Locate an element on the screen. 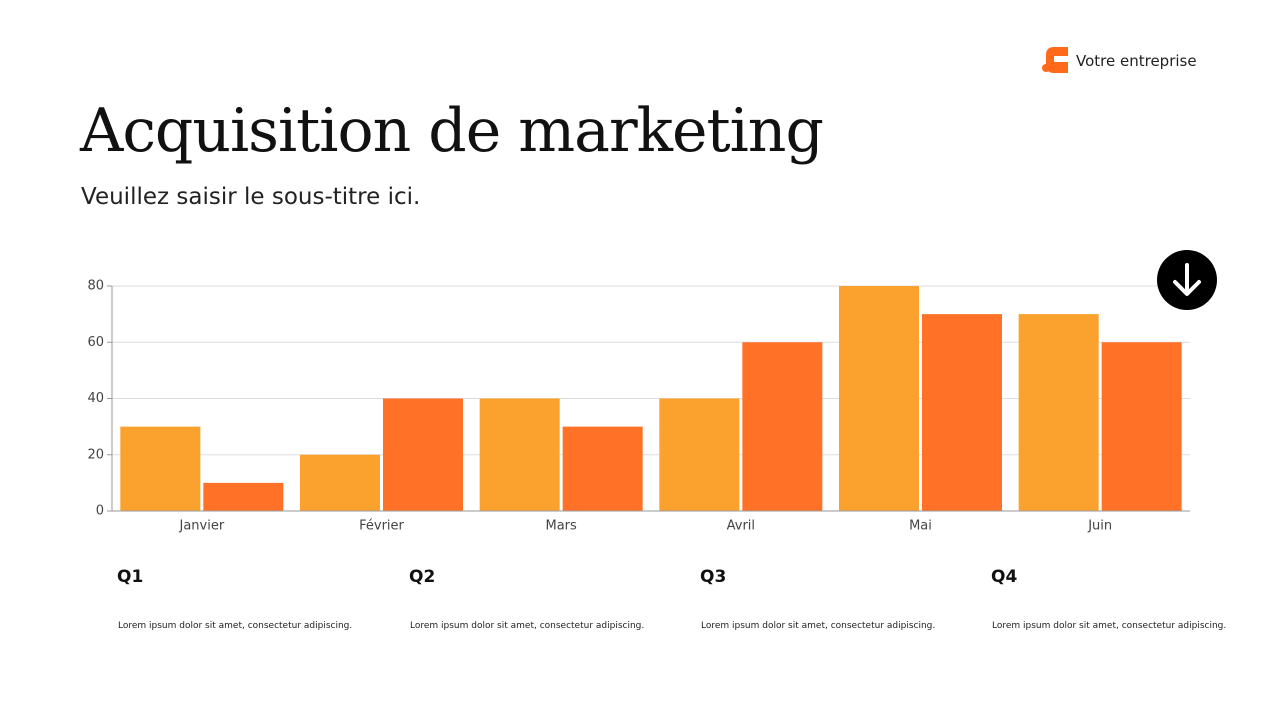 The width and height of the screenshot is (1280, 720). slide-subtitle: Veuillez saisir le sous-titre ici. is located at coordinates (251, 197).